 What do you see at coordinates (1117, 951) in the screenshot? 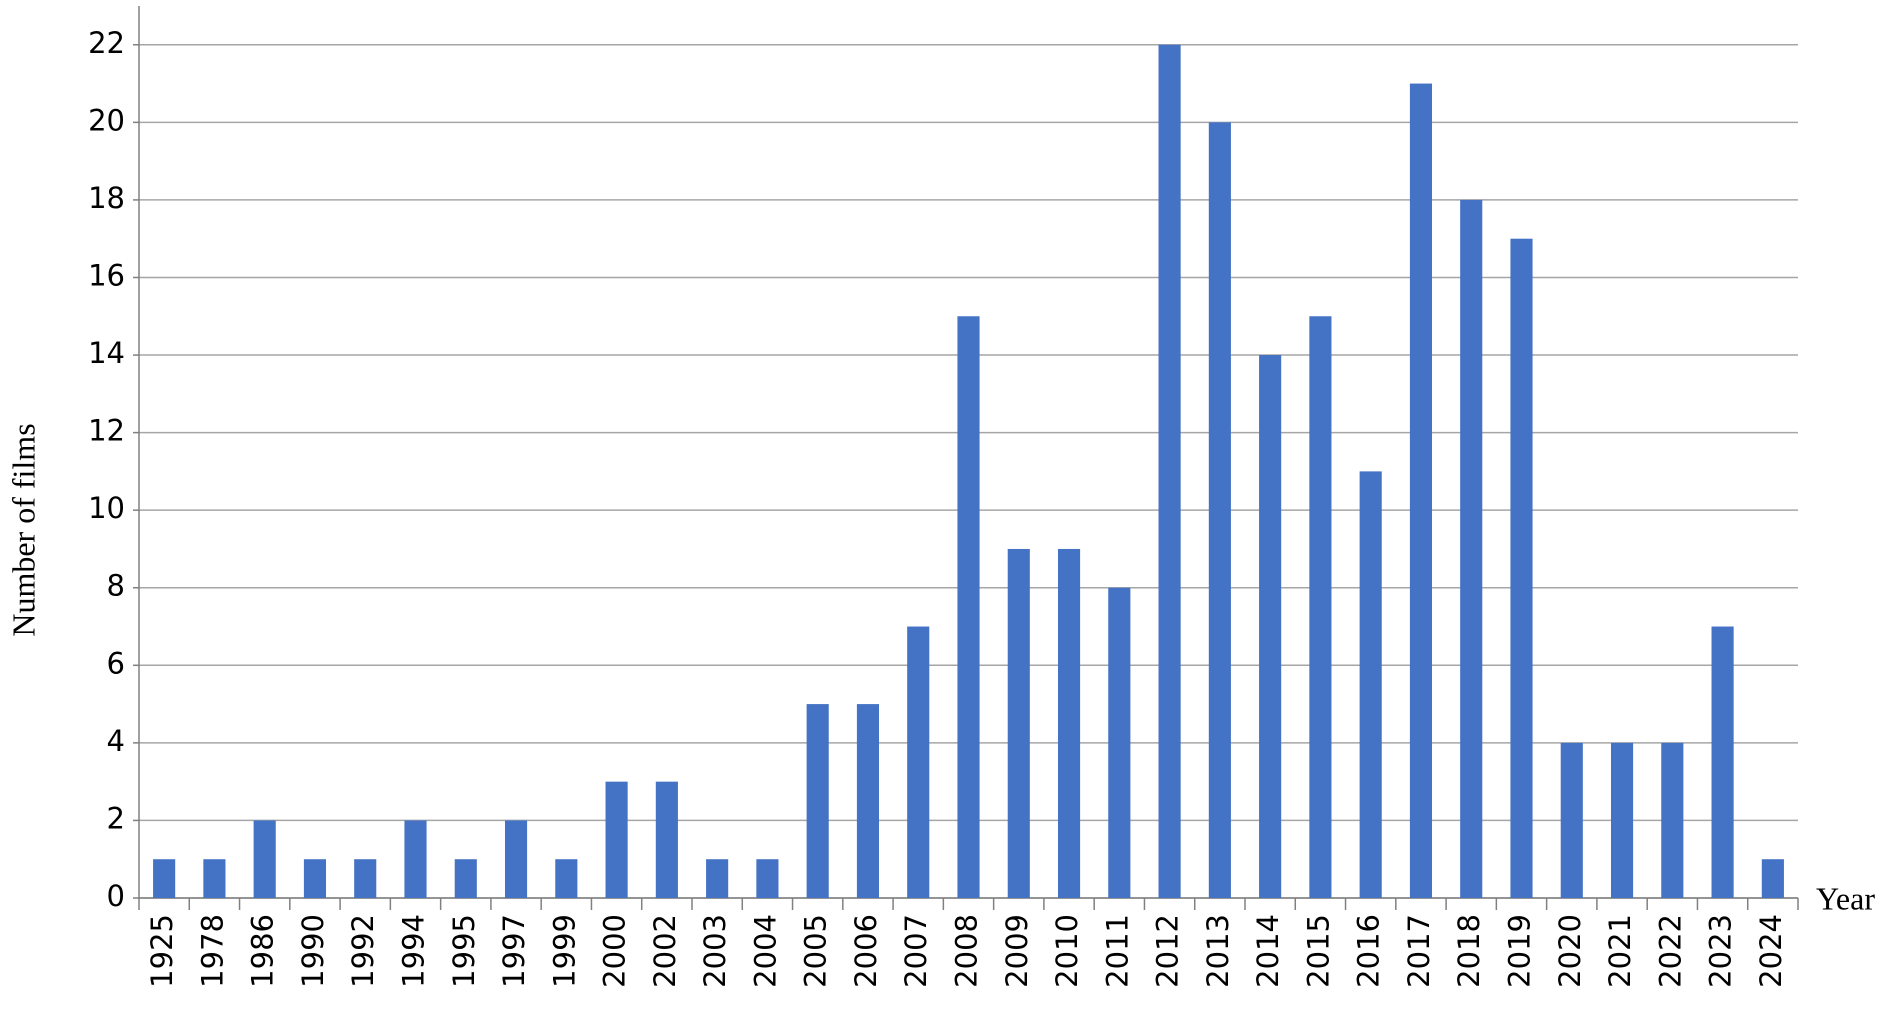
I see `x-tick-label: 2011` at bounding box center [1117, 951].